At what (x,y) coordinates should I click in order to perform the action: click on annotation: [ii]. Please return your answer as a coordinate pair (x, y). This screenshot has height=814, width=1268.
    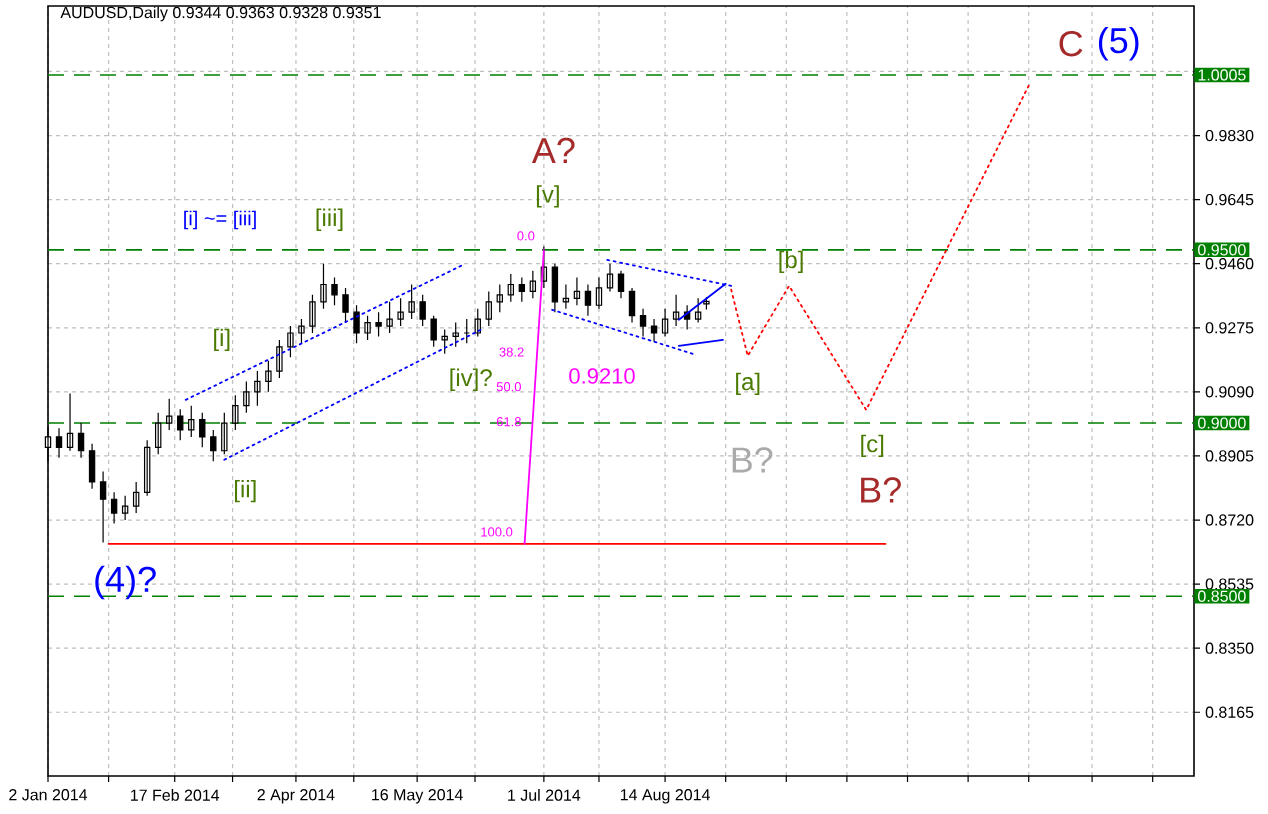
    Looking at the image, I should click on (245, 491).